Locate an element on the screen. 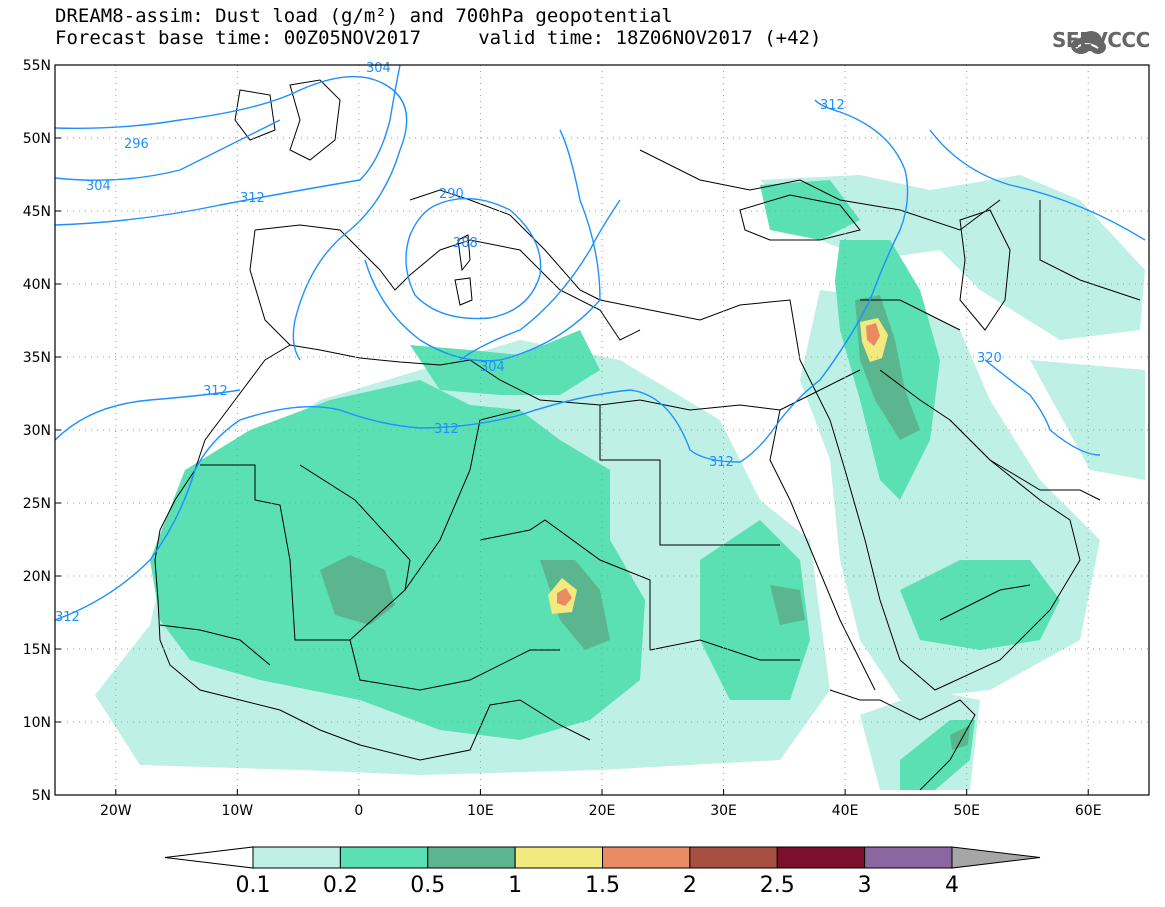 This screenshot has width=1165, height=907. contour-label: 288 is located at coordinates (465, 243).